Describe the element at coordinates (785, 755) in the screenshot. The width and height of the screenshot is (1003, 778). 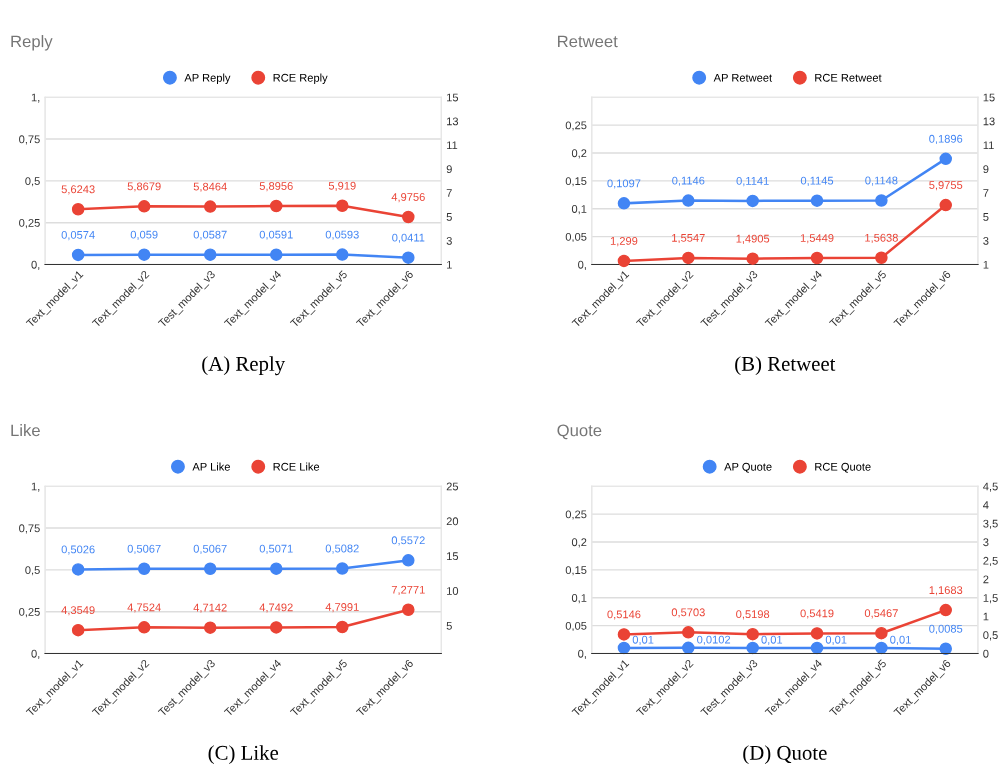
I see `text: (D) Quote` at that location.